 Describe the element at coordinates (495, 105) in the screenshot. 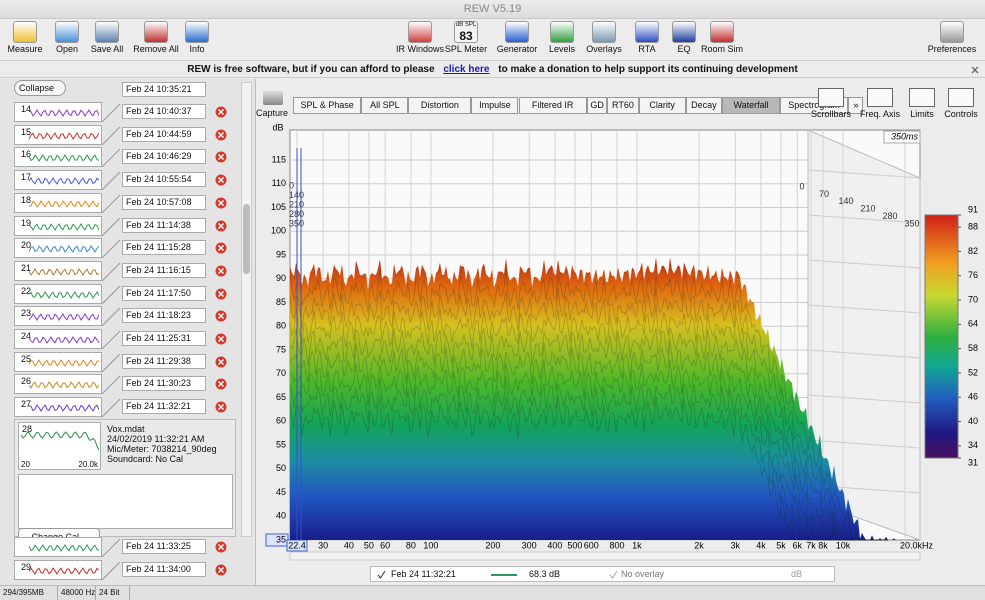

I see `graph-tab: Impulse` at that location.